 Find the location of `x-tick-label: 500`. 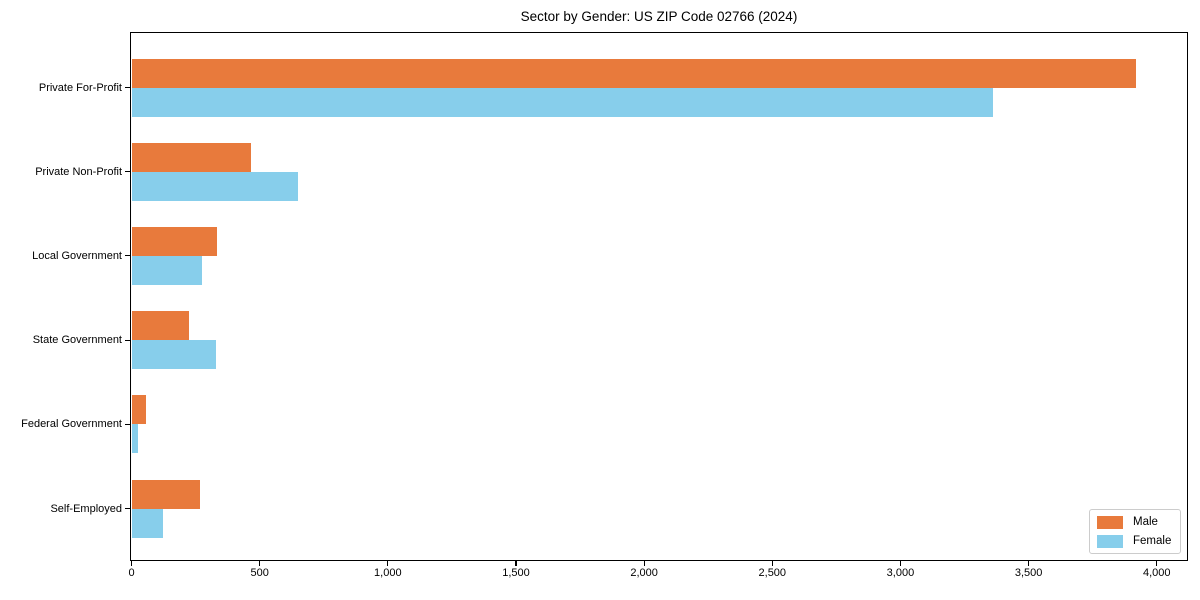

x-tick-label: 500 is located at coordinates (259, 573).